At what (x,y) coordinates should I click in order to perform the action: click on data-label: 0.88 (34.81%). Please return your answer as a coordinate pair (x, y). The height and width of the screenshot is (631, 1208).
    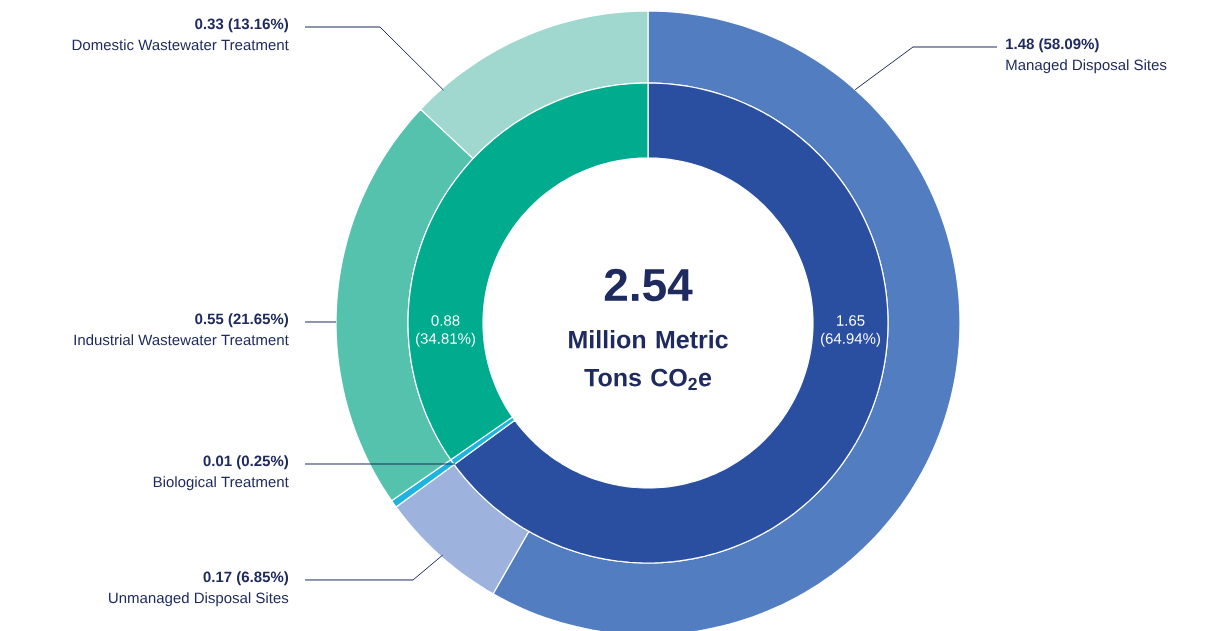
    Looking at the image, I should click on (445, 331).